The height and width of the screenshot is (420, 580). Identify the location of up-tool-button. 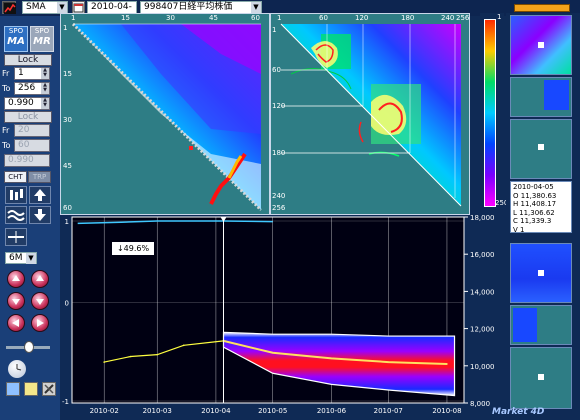
(40, 195).